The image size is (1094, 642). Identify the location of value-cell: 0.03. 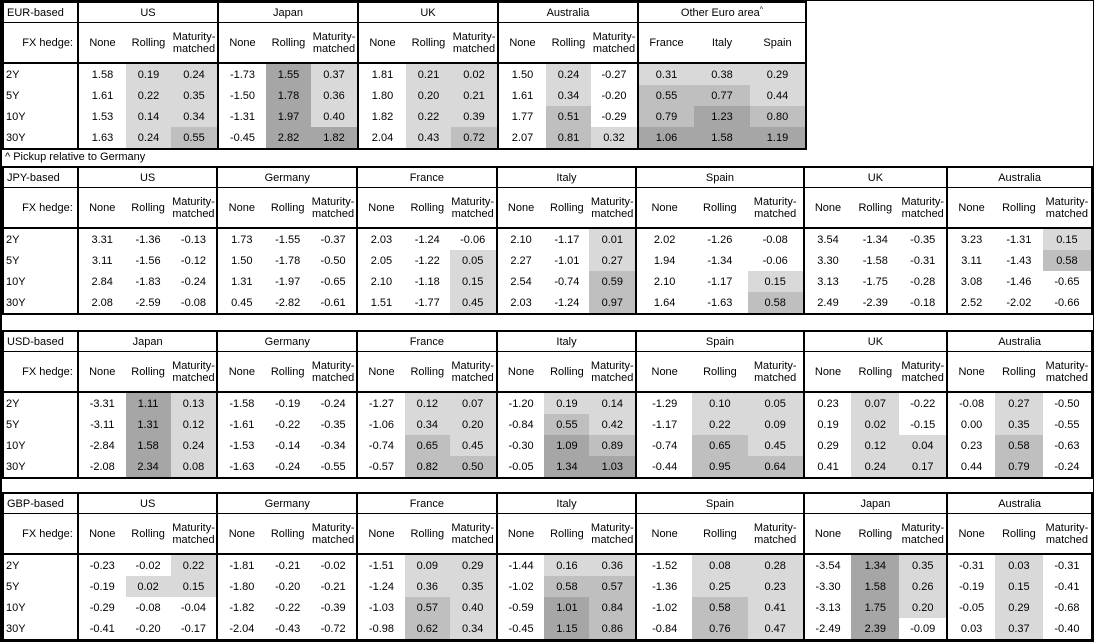
(1019, 565).